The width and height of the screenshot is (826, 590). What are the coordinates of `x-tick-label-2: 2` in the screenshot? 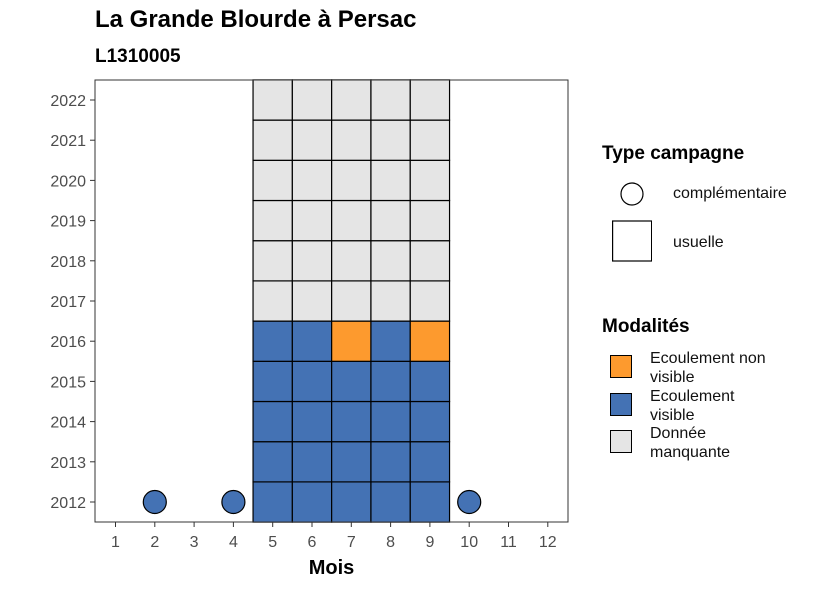 It's located at (154, 542).